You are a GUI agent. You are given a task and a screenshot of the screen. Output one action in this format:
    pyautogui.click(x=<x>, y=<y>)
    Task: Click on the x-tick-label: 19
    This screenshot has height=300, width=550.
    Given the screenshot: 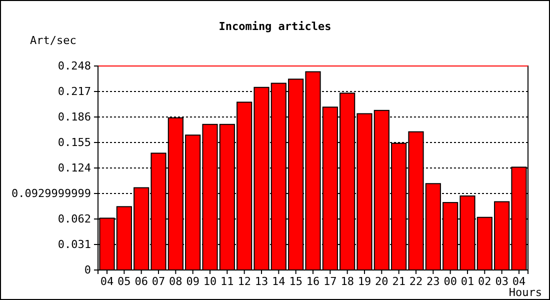 What is the action you would take?
    pyautogui.click(x=365, y=281)
    